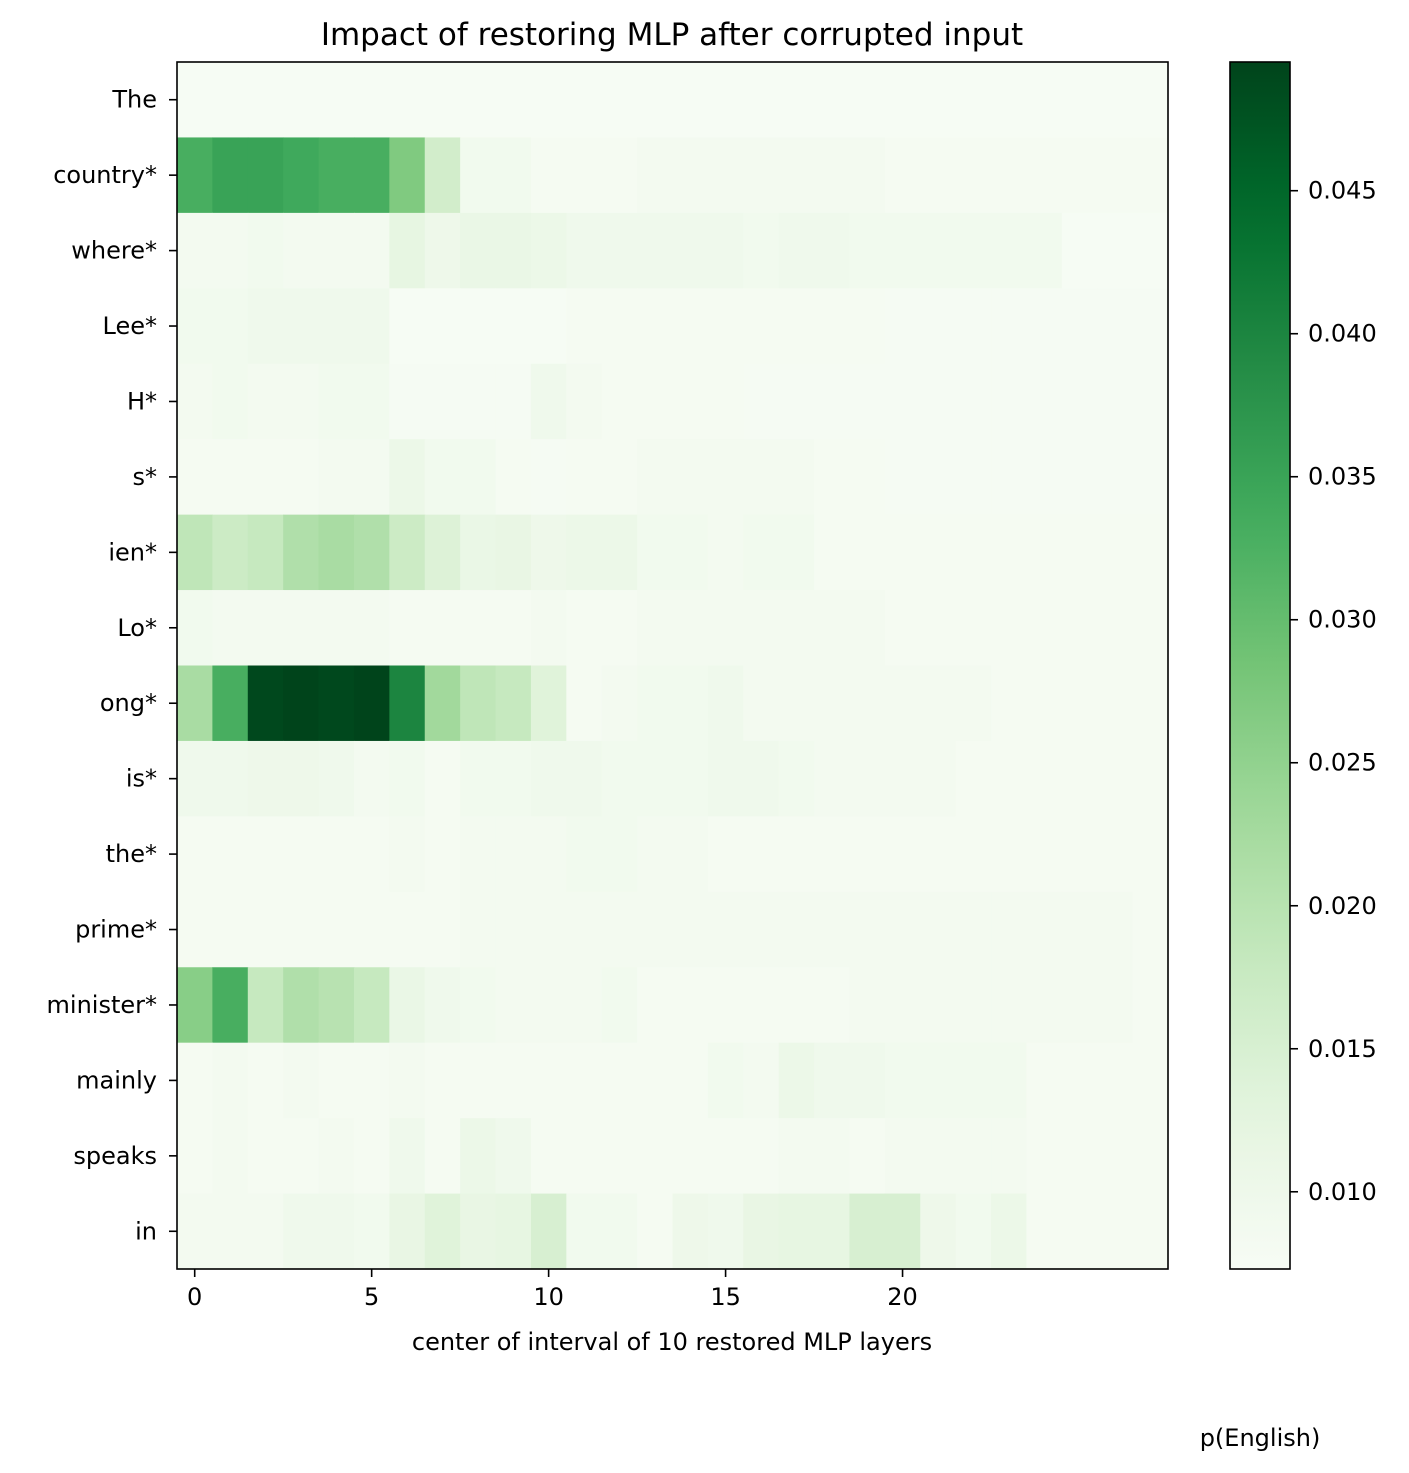 This screenshot has width=1409, height=1473. Describe the element at coordinates (130, 326) in the screenshot. I see `y-tick-label: Lee*` at that location.